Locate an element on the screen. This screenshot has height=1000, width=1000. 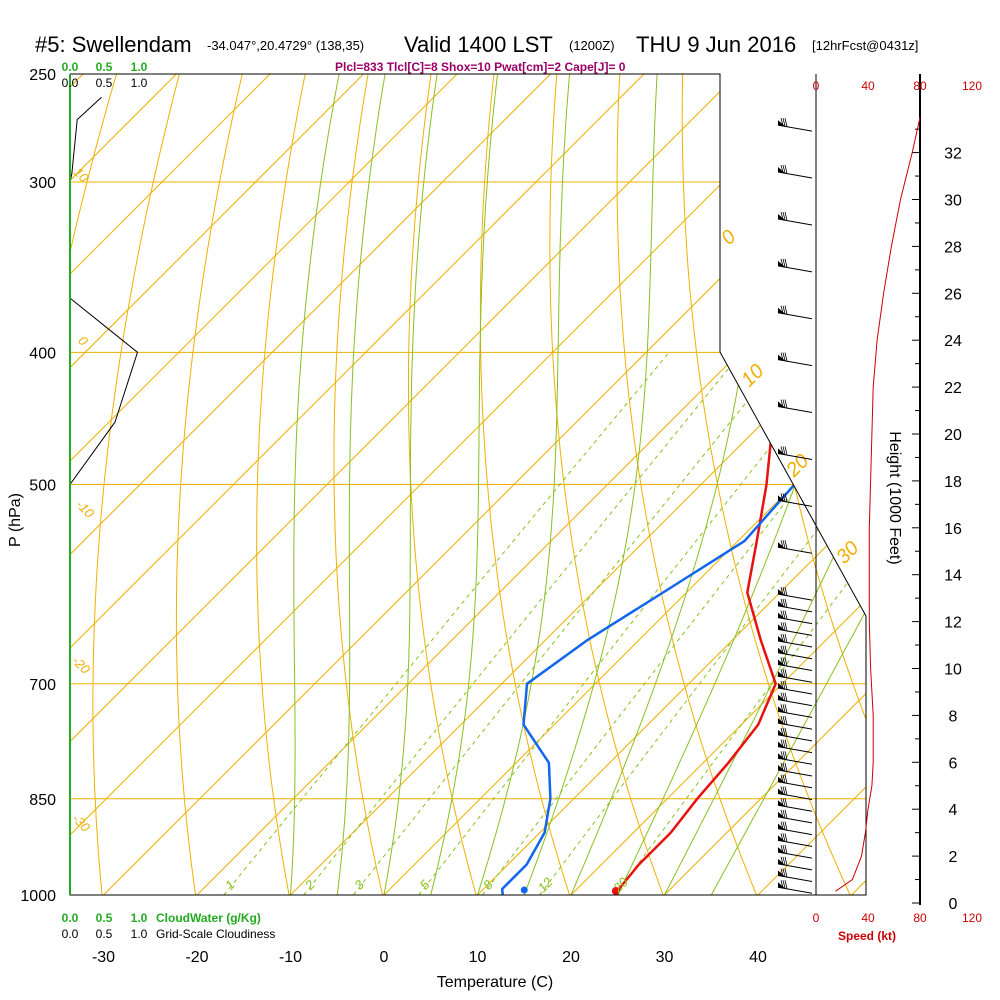
height-tick-label: 32 is located at coordinates (953, 154).